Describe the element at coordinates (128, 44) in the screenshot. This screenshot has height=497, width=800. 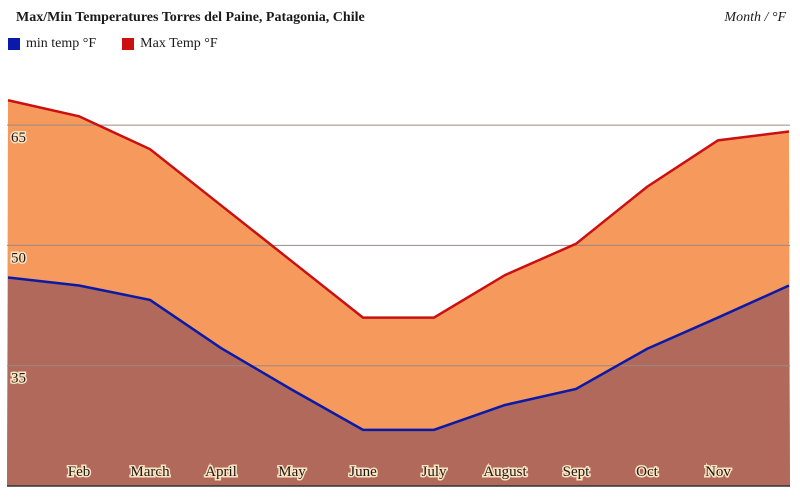
I see `legend-swatch-max` at that location.